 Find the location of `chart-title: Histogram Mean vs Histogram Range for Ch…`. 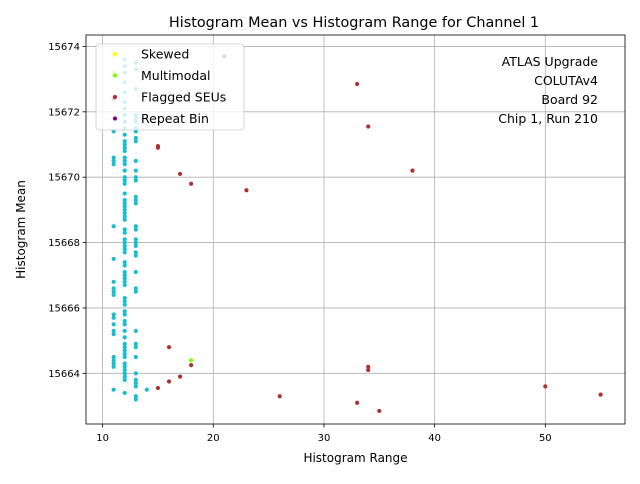

chart-title: Histogram Mean vs Histogram Range for Ch… is located at coordinates (354, 23).